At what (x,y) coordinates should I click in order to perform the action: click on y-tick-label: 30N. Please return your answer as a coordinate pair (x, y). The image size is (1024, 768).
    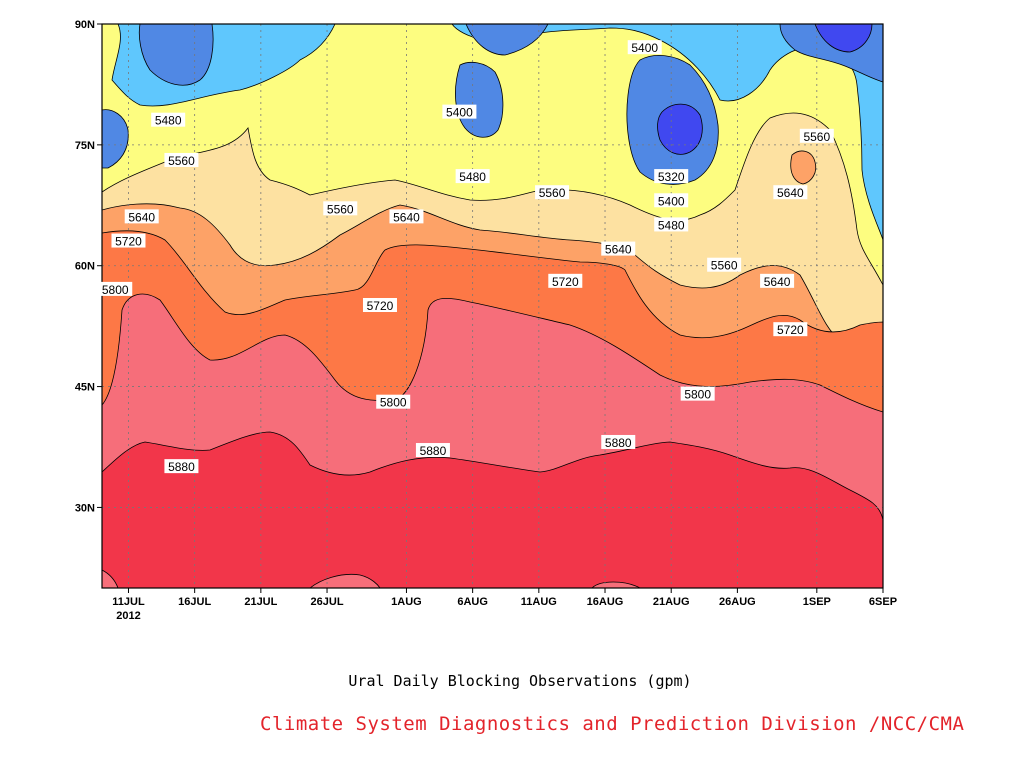
    Looking at the image, I should click on (85, 508).